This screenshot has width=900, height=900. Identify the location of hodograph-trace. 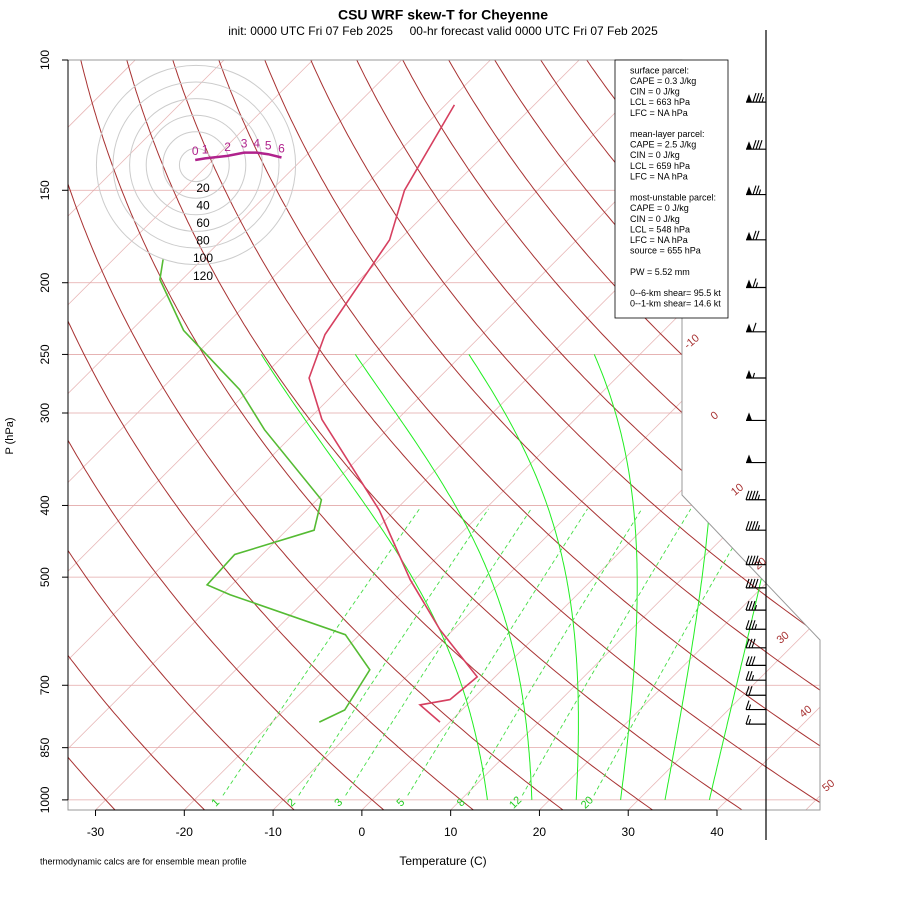
(238, 156).